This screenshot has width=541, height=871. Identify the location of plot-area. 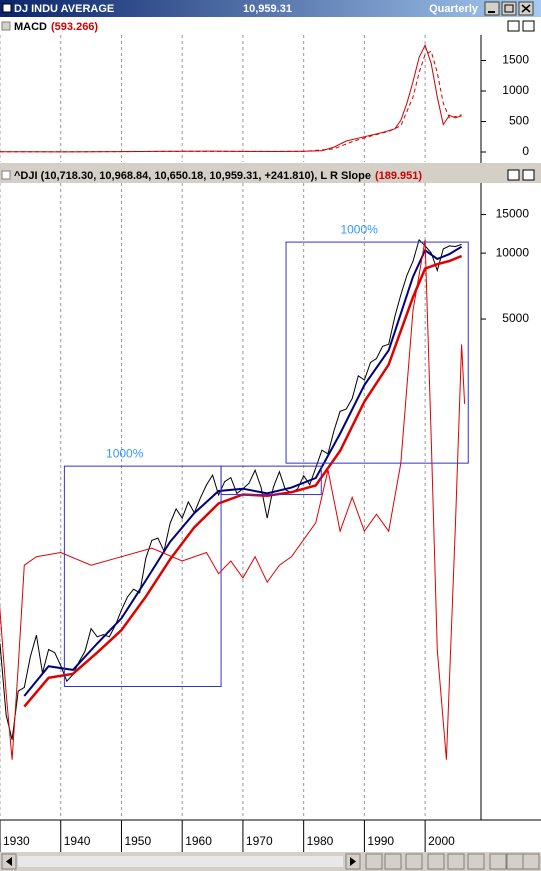
(231, 98).